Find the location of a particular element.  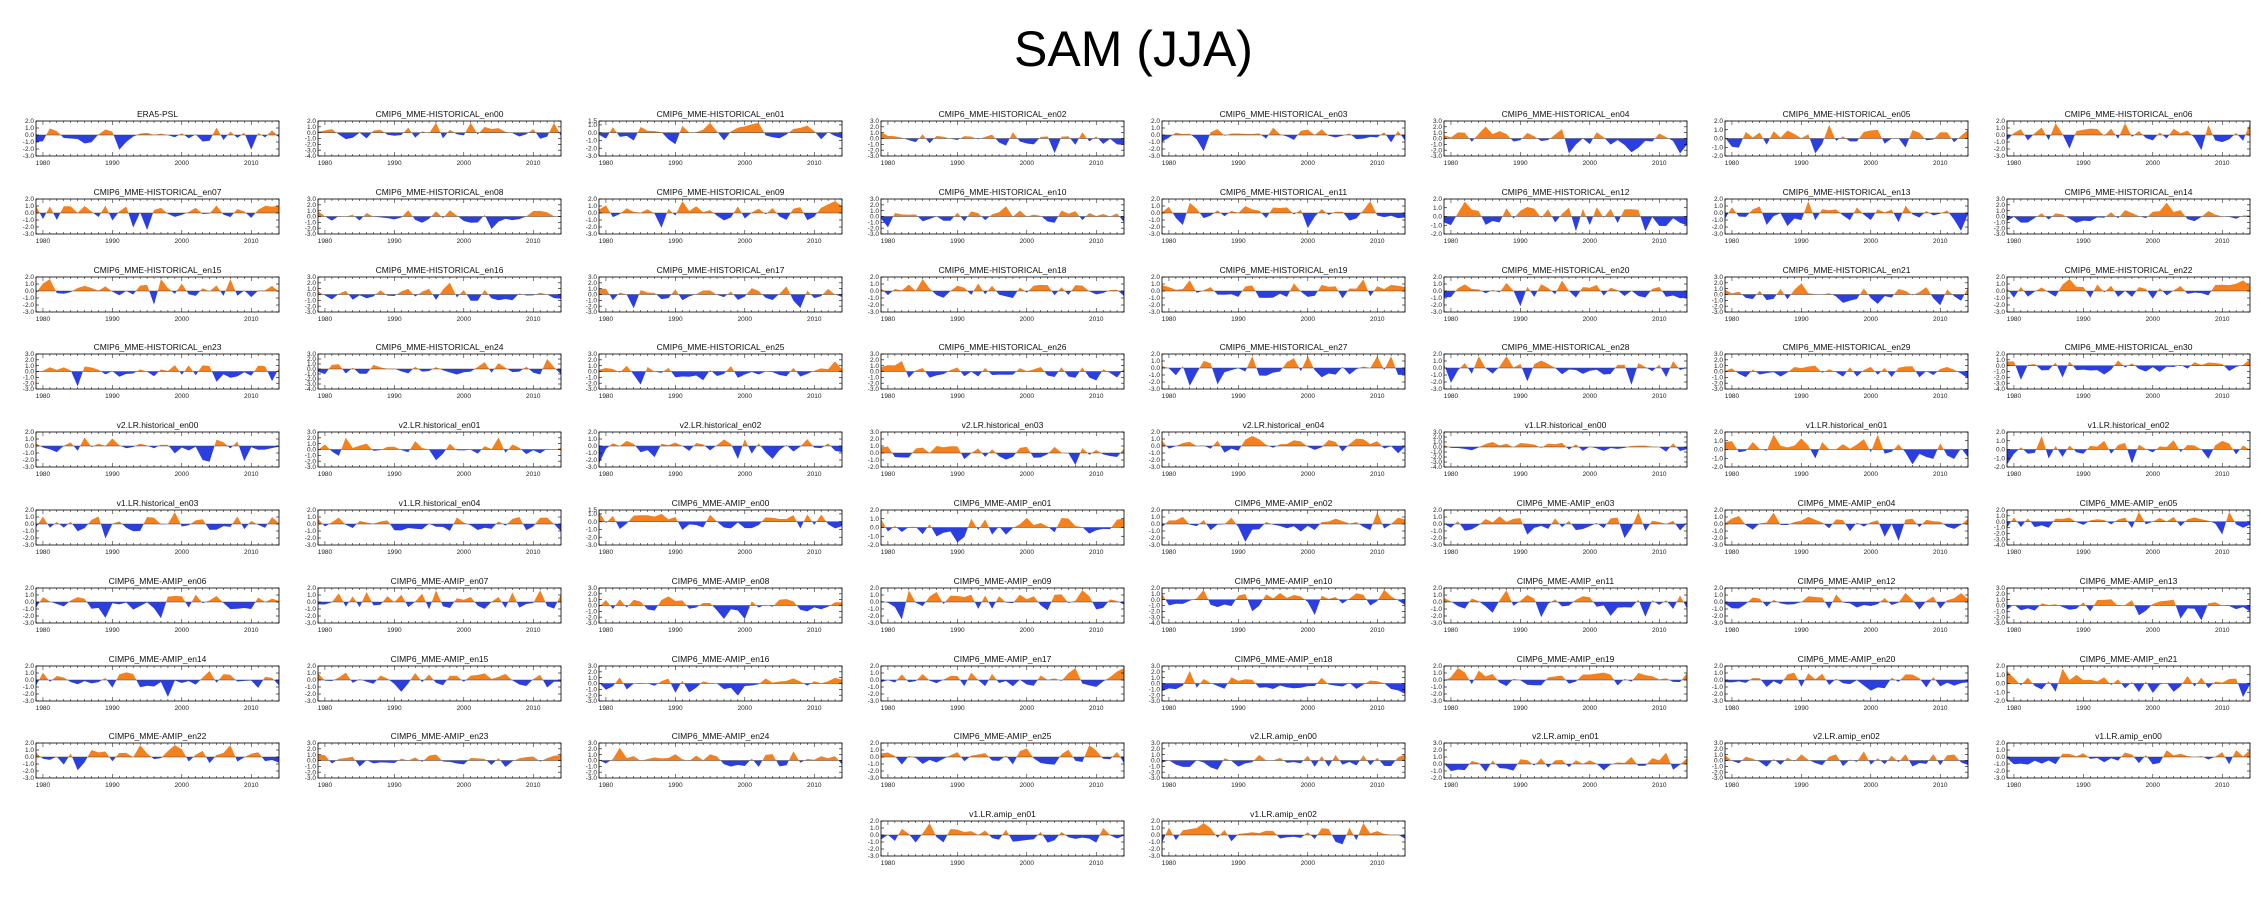

panel-title: v2.LR.historical_en04 is located at coordinates (1284, 425).